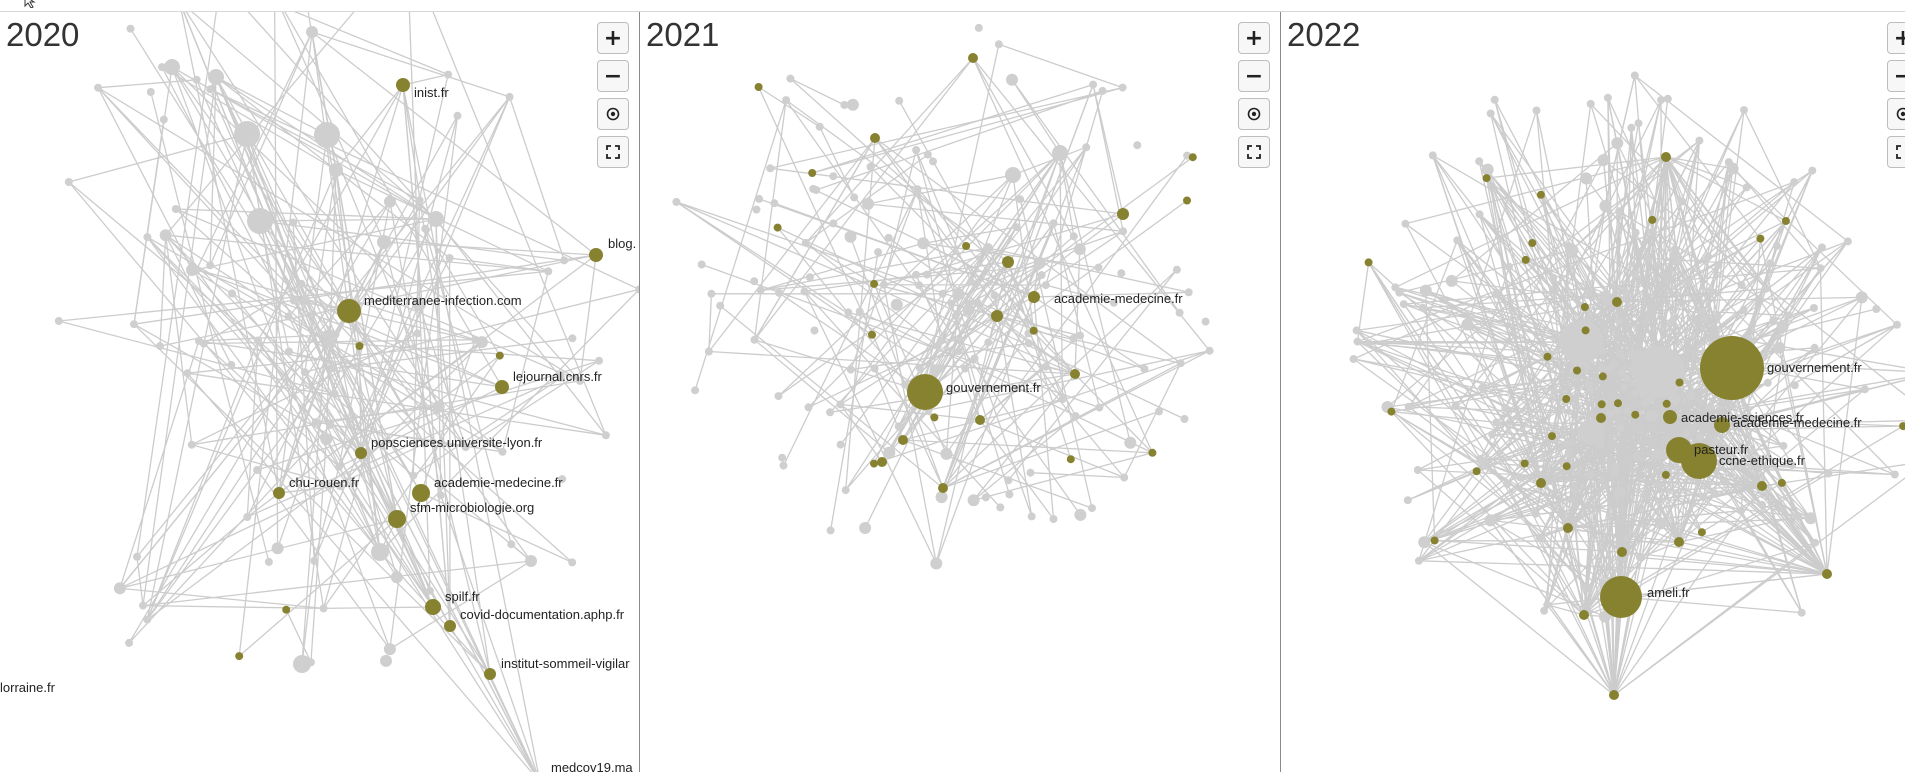  Describe the element at coordinates (1762, 460) in the screenshot. I see `node-label: ccne-ethique.fr` at that location.